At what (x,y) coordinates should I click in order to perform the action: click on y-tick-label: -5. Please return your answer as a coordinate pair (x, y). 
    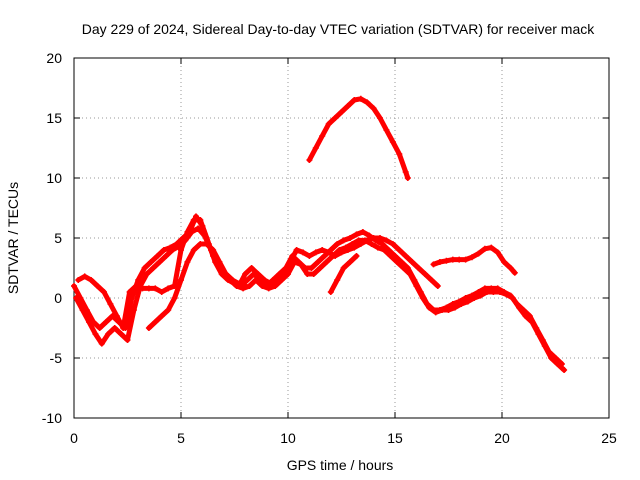
    Looking at the image, I should click on (56, 358).